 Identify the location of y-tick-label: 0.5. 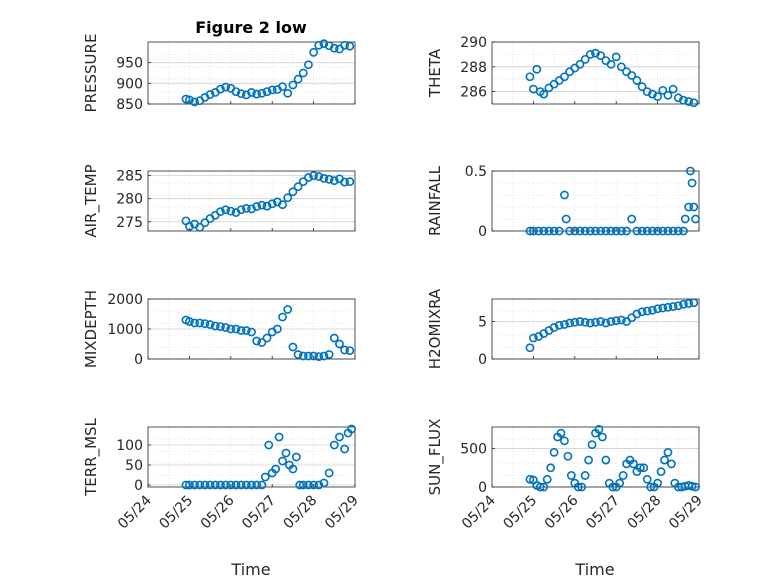
(476, 172).